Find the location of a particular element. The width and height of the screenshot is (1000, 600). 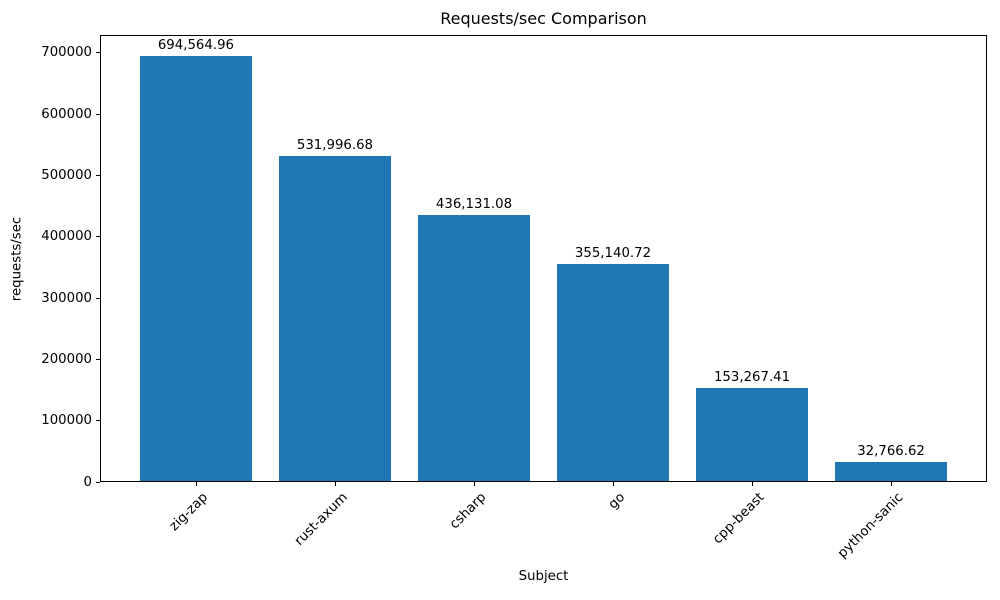

x-tick-label: cpp-beast is located at coordinates (739, 519).